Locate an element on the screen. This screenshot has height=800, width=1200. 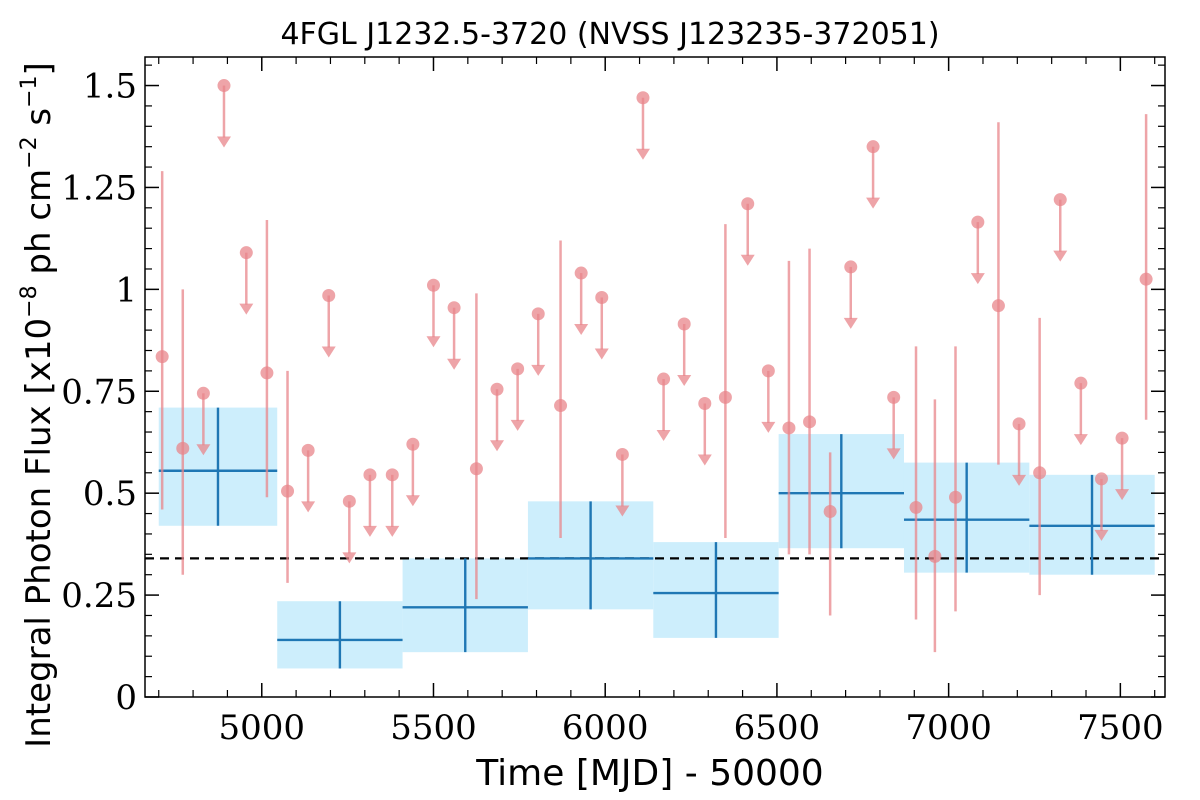
y-tick-label: 1 is located at coordinates (126, 290).